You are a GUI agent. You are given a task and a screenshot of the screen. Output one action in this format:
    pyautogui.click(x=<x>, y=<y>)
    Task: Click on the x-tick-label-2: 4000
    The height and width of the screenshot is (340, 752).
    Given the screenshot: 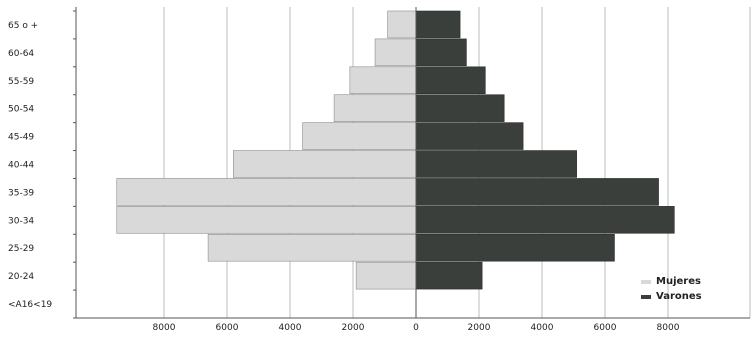 What is the action you would take?
    pyautogui.click(x=290, y=328)
    